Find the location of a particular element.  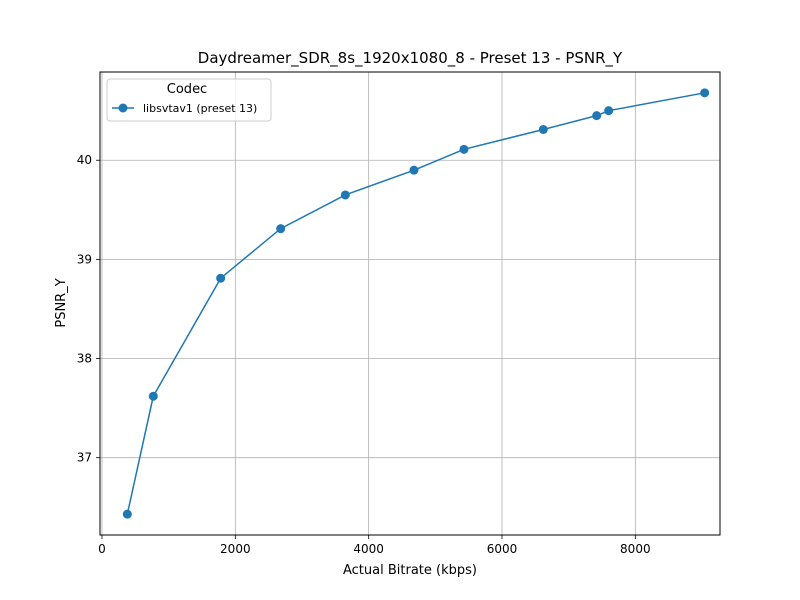

y-tick-label: 37 is located at coordinates (84, 458).